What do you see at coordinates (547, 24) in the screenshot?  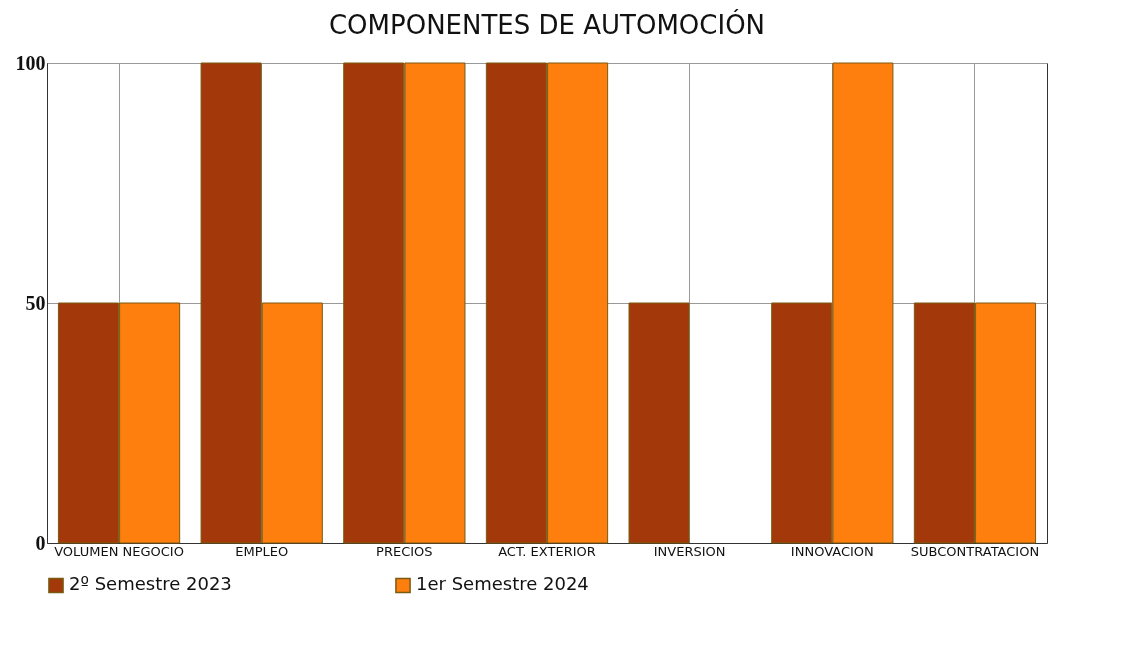 I see `chart-title: COMPONENTES DE AUTOMOCIÓN` at bounding box center [547, 24].